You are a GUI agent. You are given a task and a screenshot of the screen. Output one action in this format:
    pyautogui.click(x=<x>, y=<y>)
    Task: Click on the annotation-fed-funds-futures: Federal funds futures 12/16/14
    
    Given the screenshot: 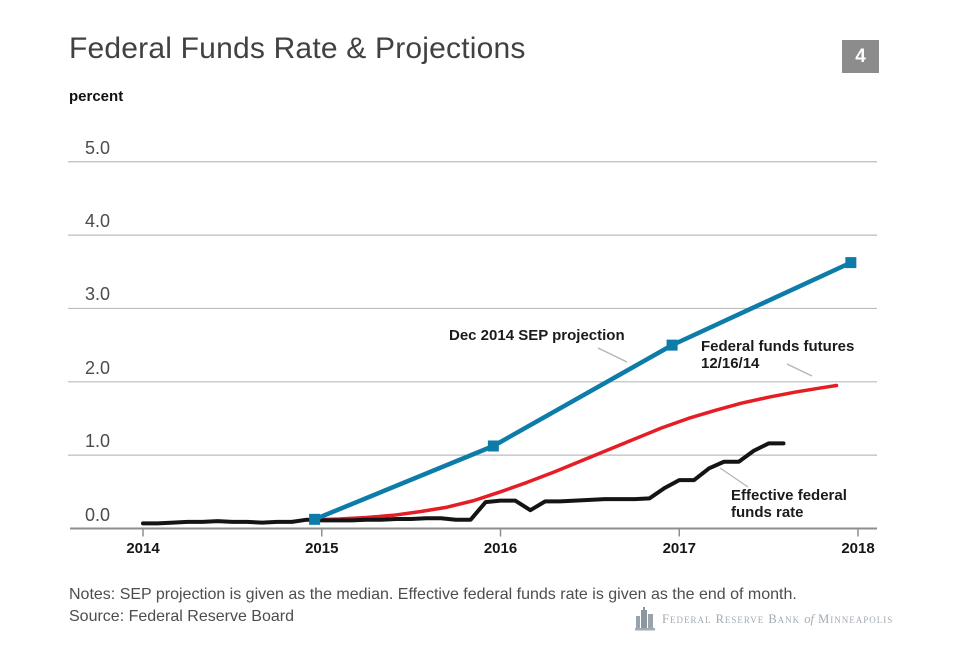 What is the action you would take?
    pyautogui.click(x=777, y=355)
    